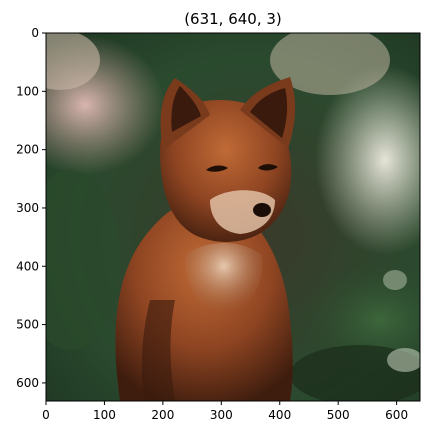 The width and height of the screenshot is (430, 435). Describe the element at coordinates (27, 91) in the screenshot. I see `y-tick-label: 100` at that location.